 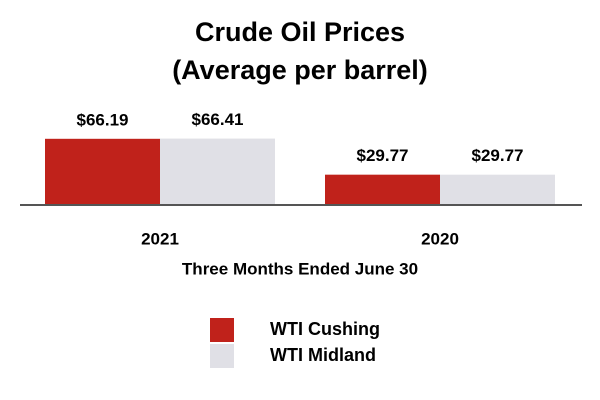 I want to click on value-label: $66.41, so click(x=218, y=119).